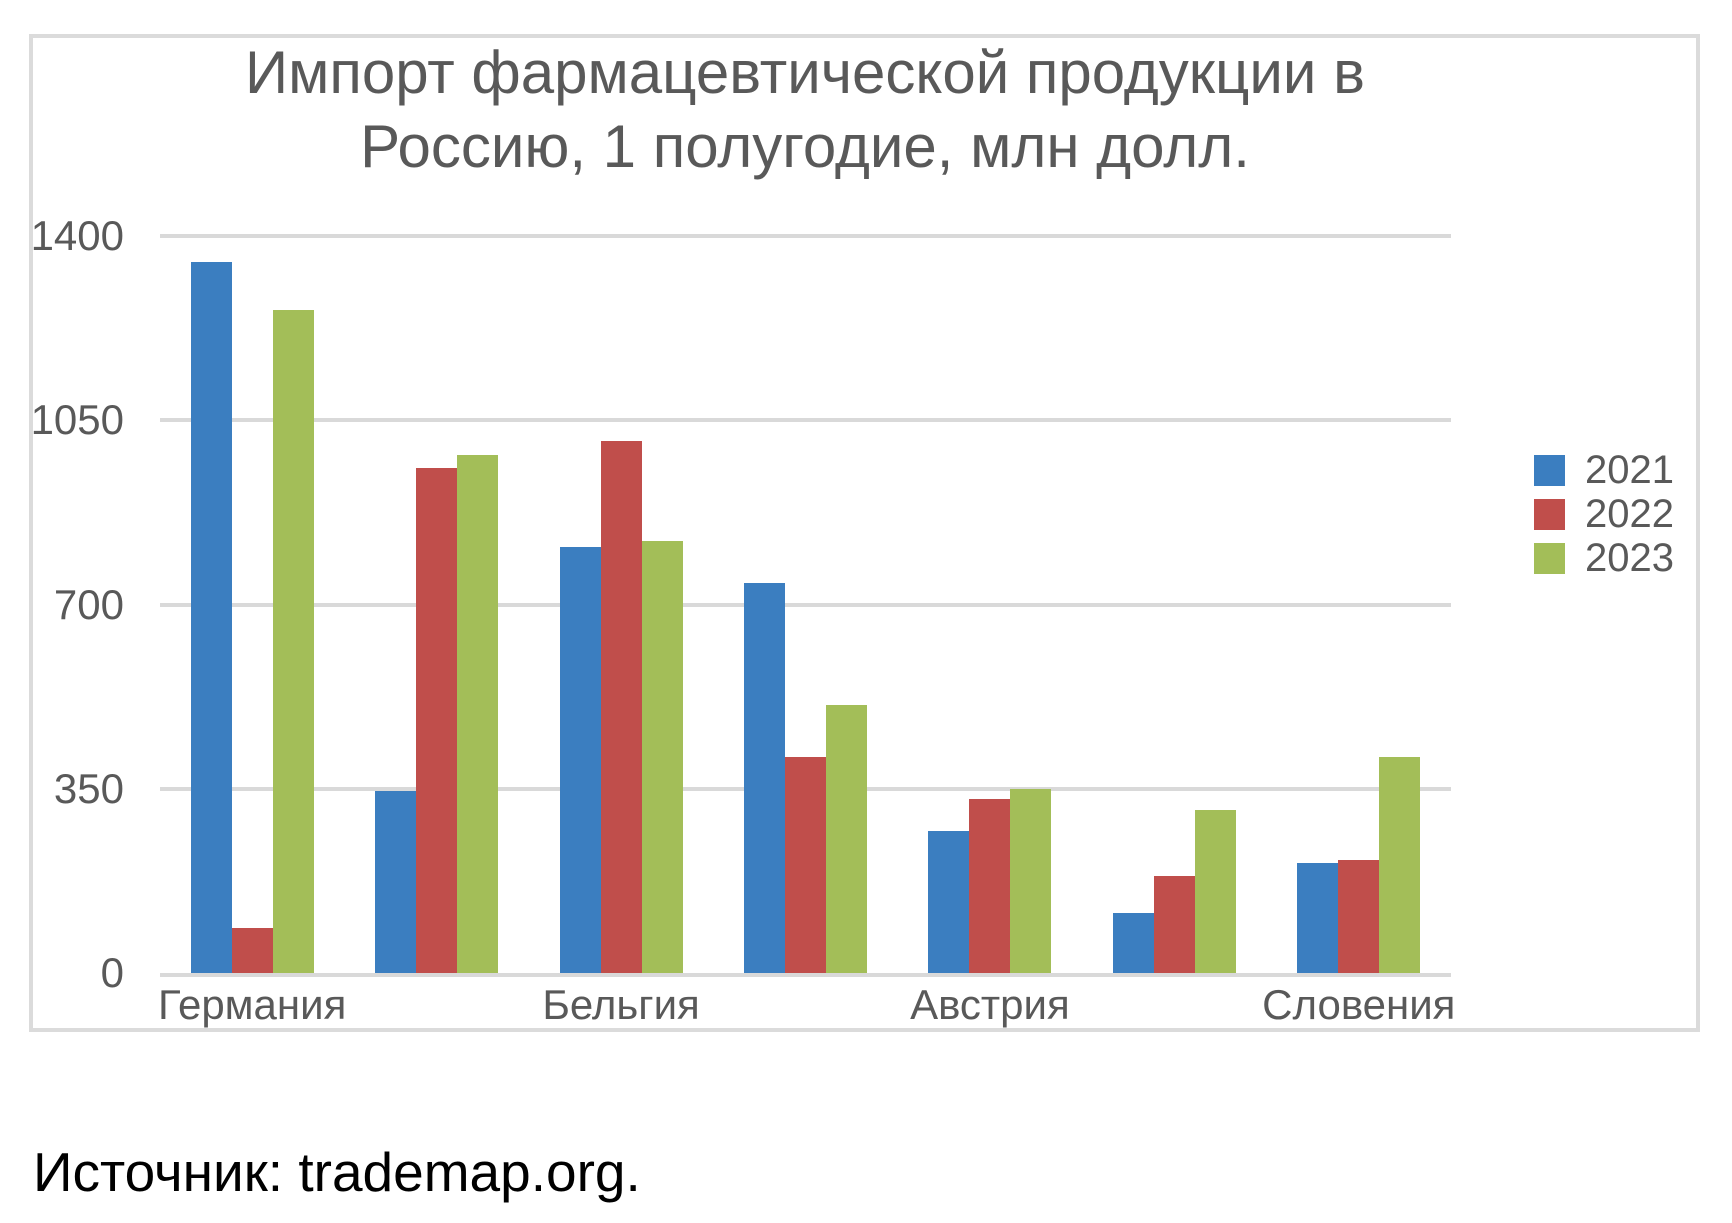 The width and height of the screenshot is (1732, 1223). Describe the element at coordinates (805, 975) in the screenshot. I see `x-axis-line` at that location.